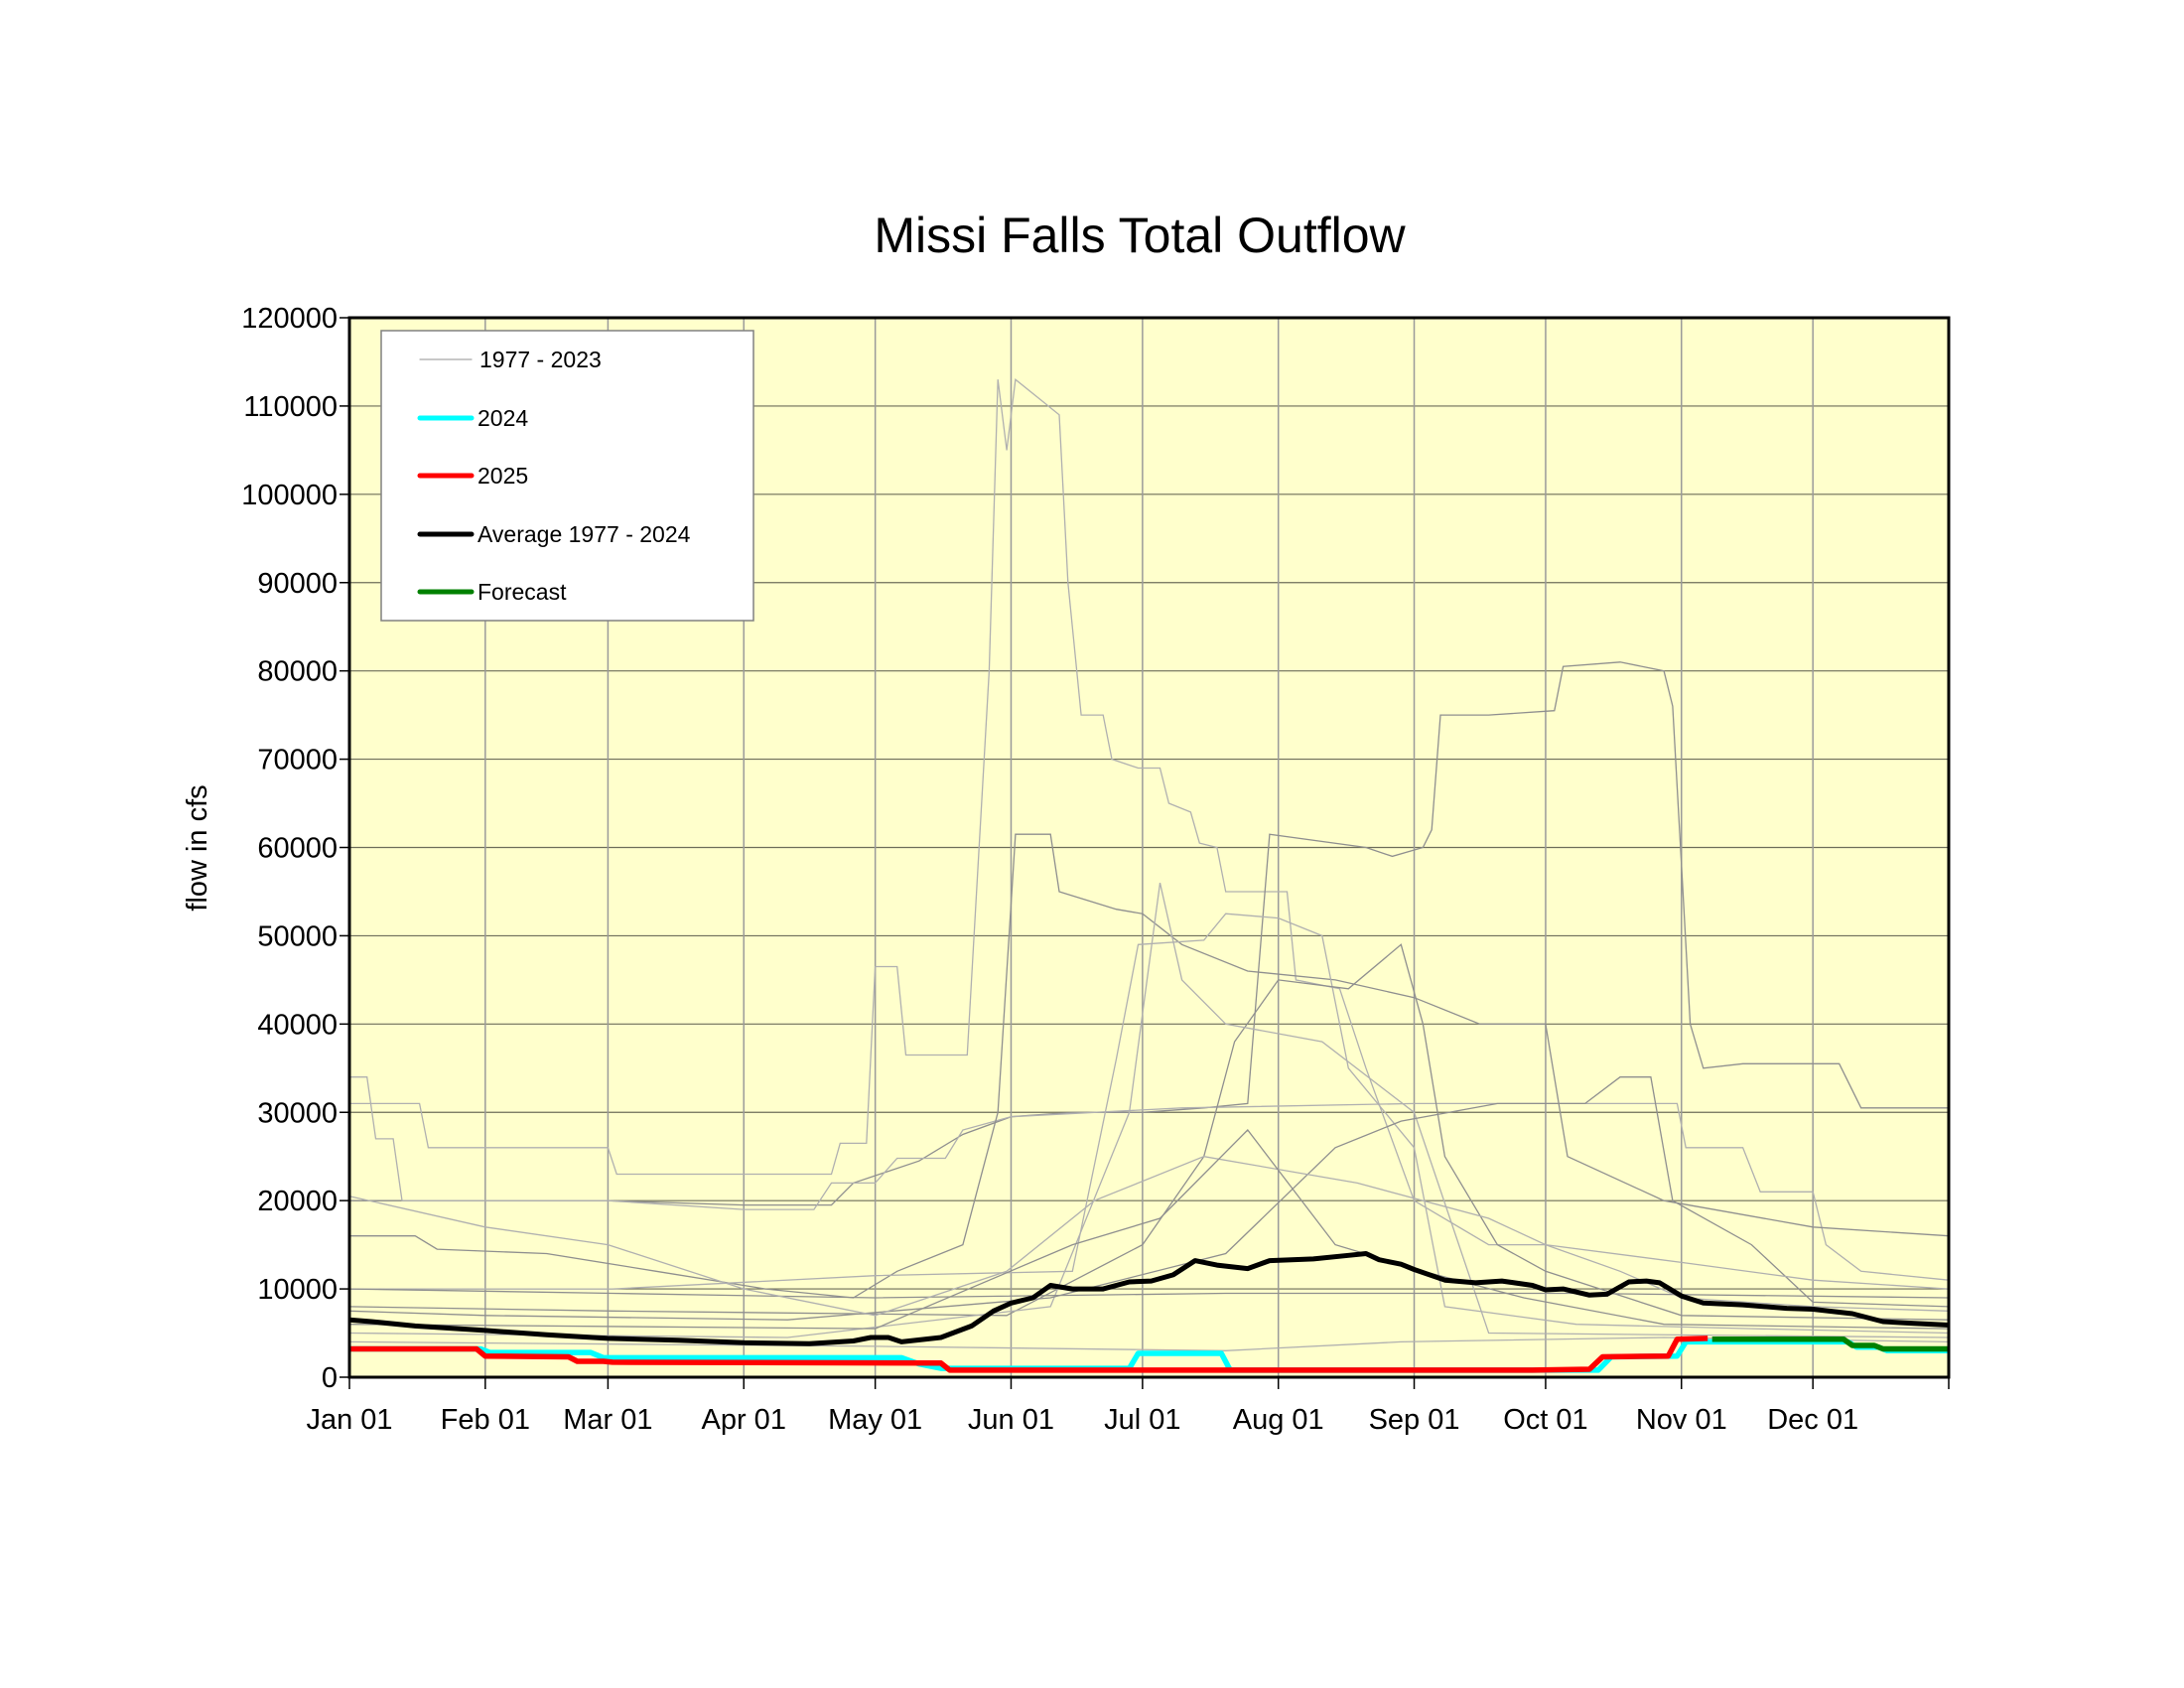 The width and height of the screenshot is (2184, 1688). I want to click on x-tick-label: Apr 01, so click(744, 1420).